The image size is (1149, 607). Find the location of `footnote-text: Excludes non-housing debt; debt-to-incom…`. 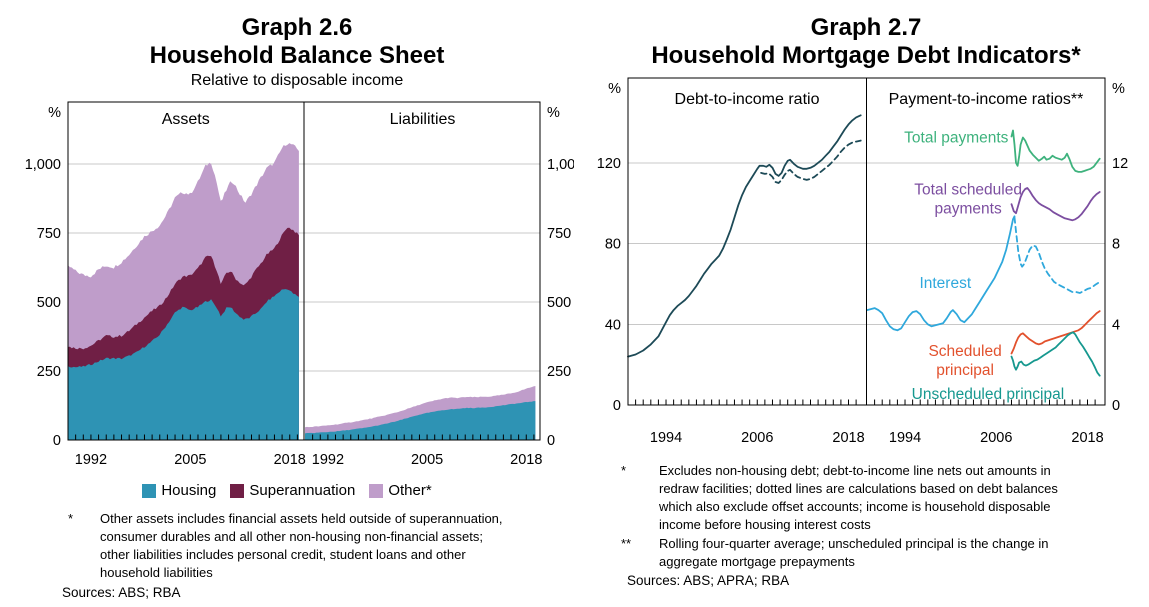

footnote-text: Excludes non-housing debt; debt-to-incom… is located at coordinates (890, 498).